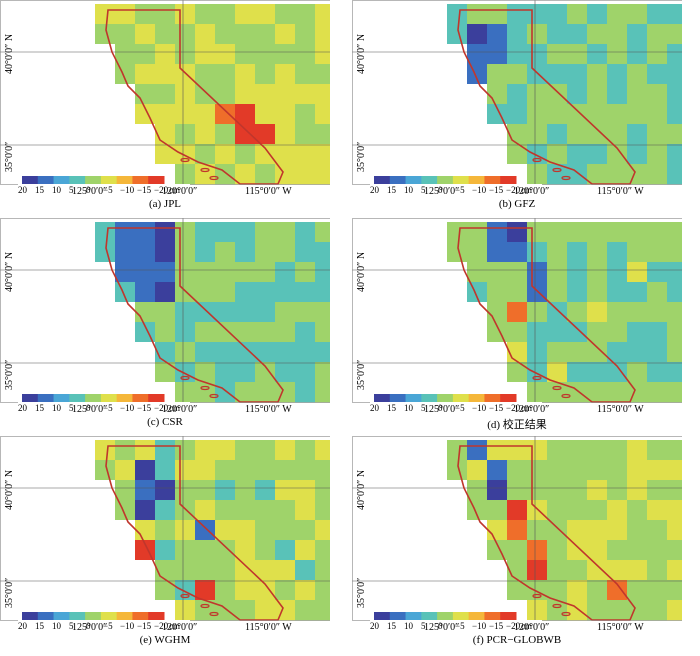  I want to click on panel-caption: (a) JPL, so click(165, 204).